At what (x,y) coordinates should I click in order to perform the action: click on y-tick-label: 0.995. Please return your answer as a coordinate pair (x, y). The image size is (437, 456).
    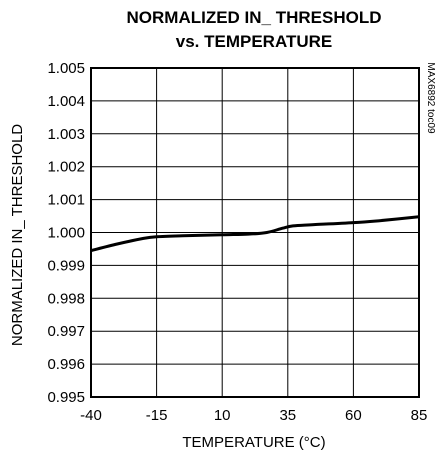
    Looking at the image, I should click on (66, 397).